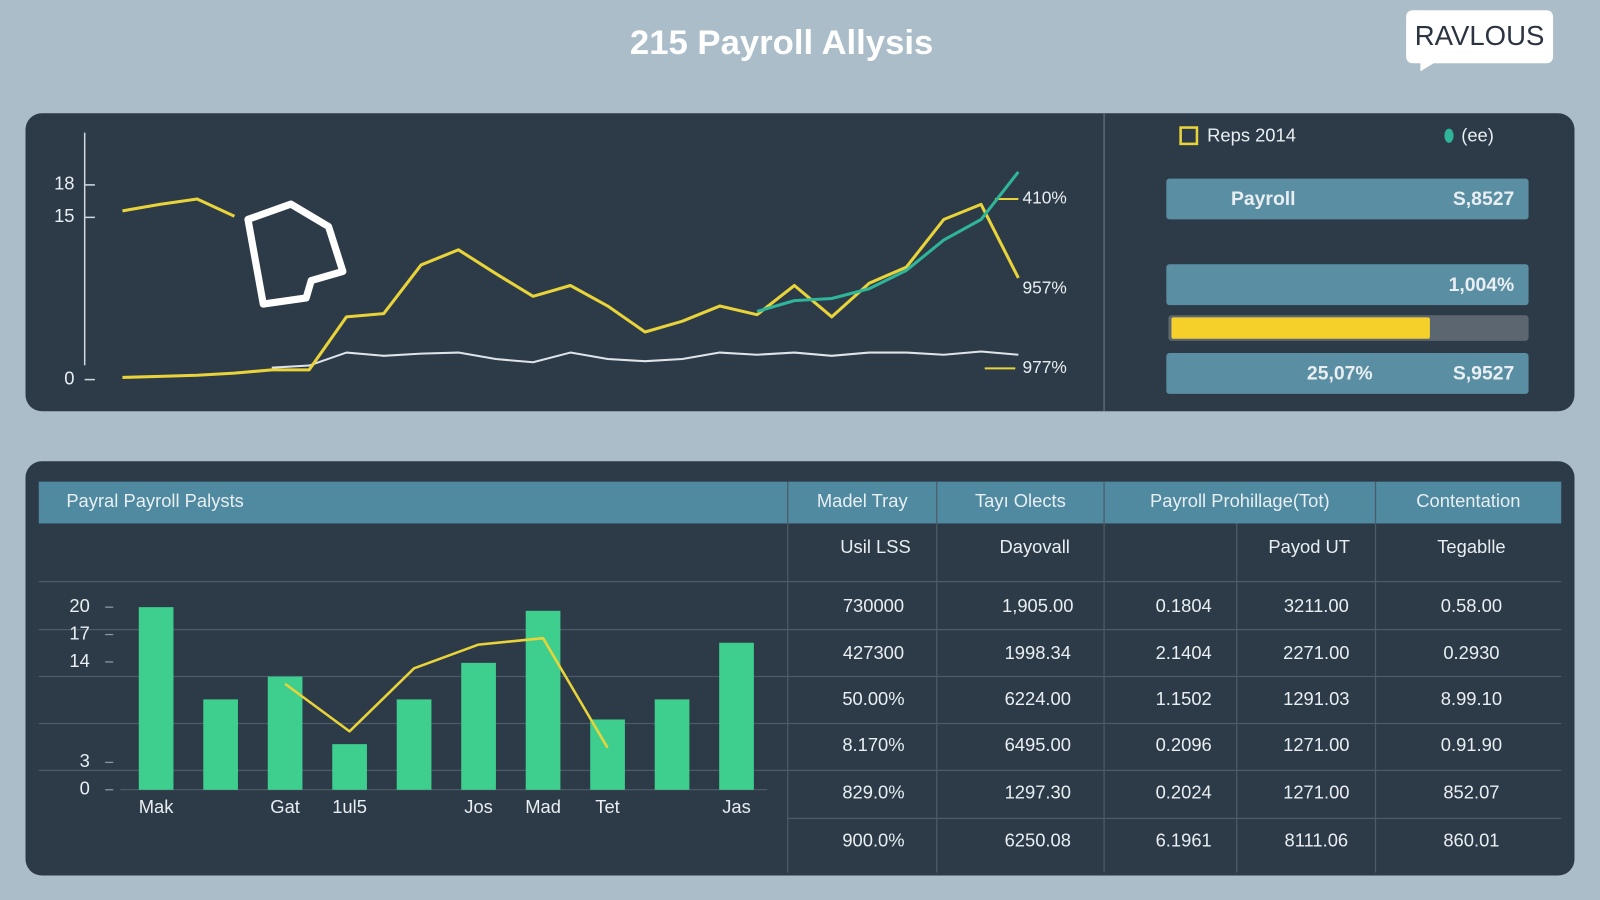 The width and height of the screenshot is (1600, 900). Describe the element at coordinates (1483, 199) in the screenshot. I see `summary-value: S,8527` at that location.